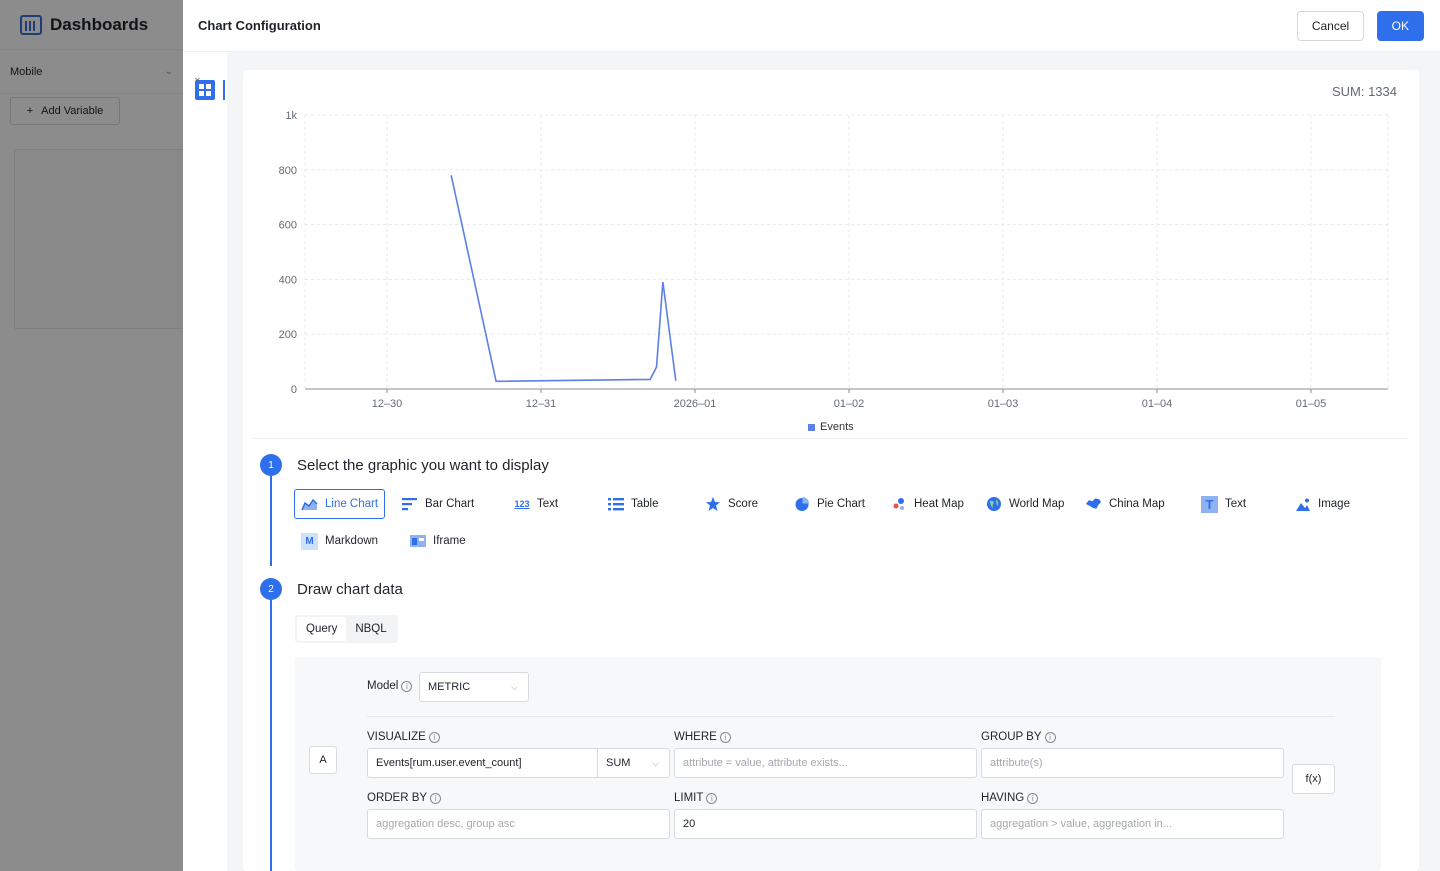  Describe the element at coordinates (322, 629) in the screenshot. I see `tab-query: Query` at that location.